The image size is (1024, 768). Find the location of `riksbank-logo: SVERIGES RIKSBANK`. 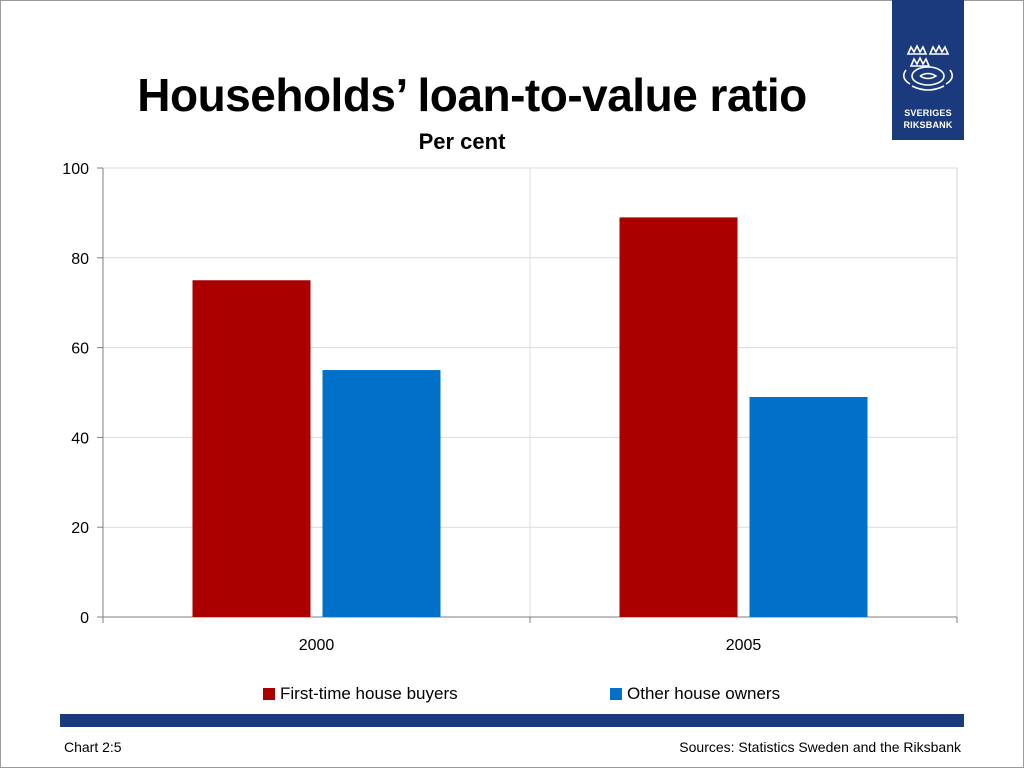

riksbank-logo: SVERIGES RIKSBANK is located at coordinates (928, 70).